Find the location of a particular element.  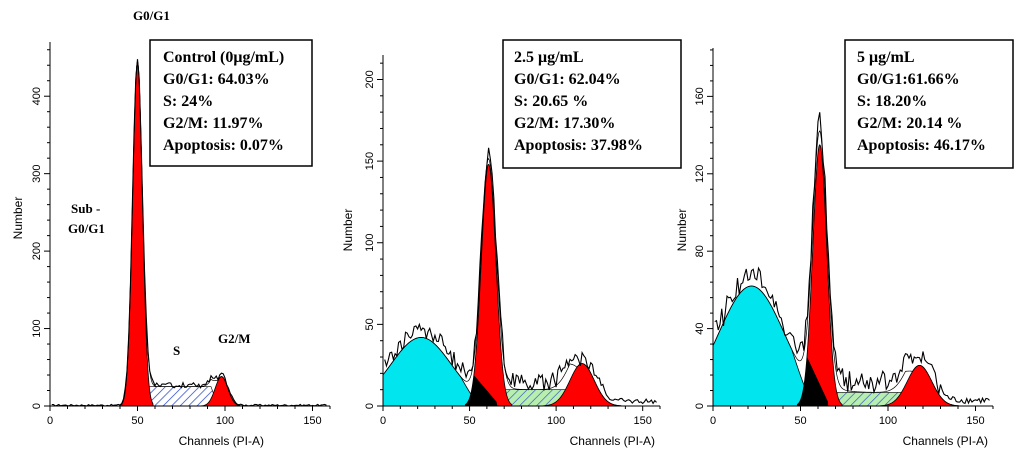

info-box-line: G2/M: 17.30% is located at coordinates (564, 123).